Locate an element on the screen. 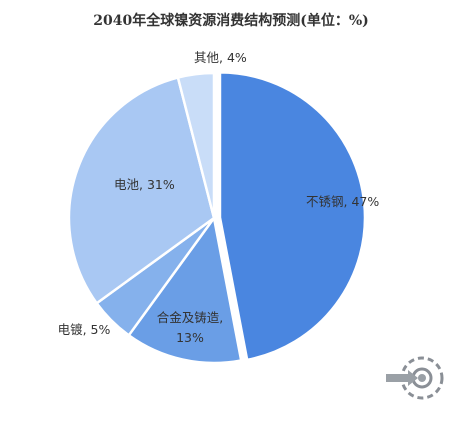  slice-label-1: 合金及铸造, 13% is located at coordinates (190, 327).